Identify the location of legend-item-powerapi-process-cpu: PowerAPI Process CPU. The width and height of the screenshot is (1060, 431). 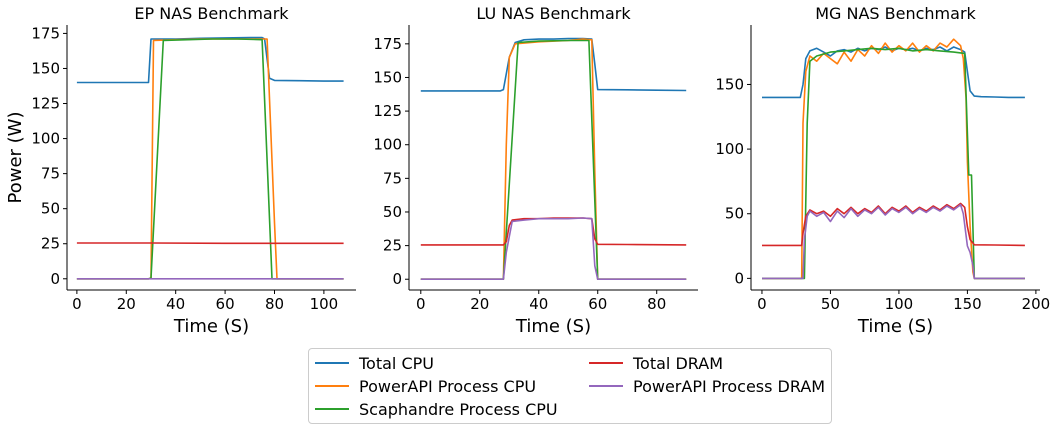
(425, 386).